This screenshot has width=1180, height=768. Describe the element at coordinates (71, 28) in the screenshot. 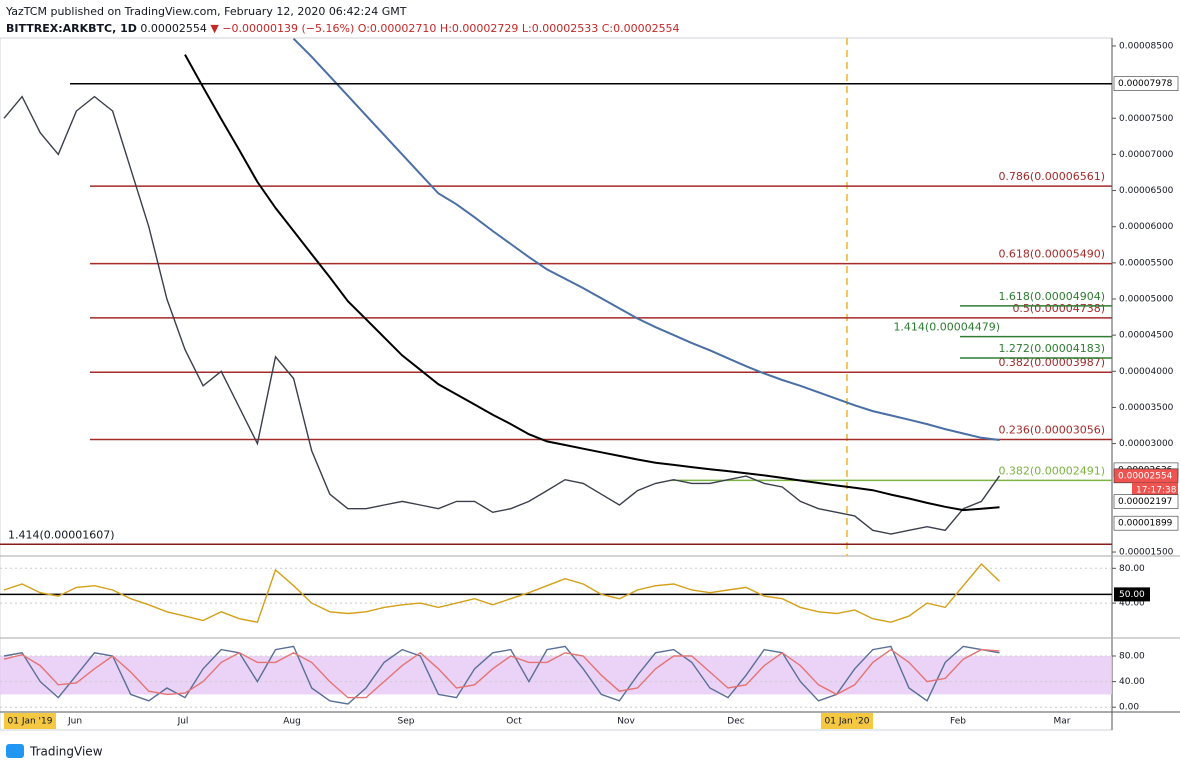

I see `symbol: BITTREX:ARKBTC, 1D` at that location.